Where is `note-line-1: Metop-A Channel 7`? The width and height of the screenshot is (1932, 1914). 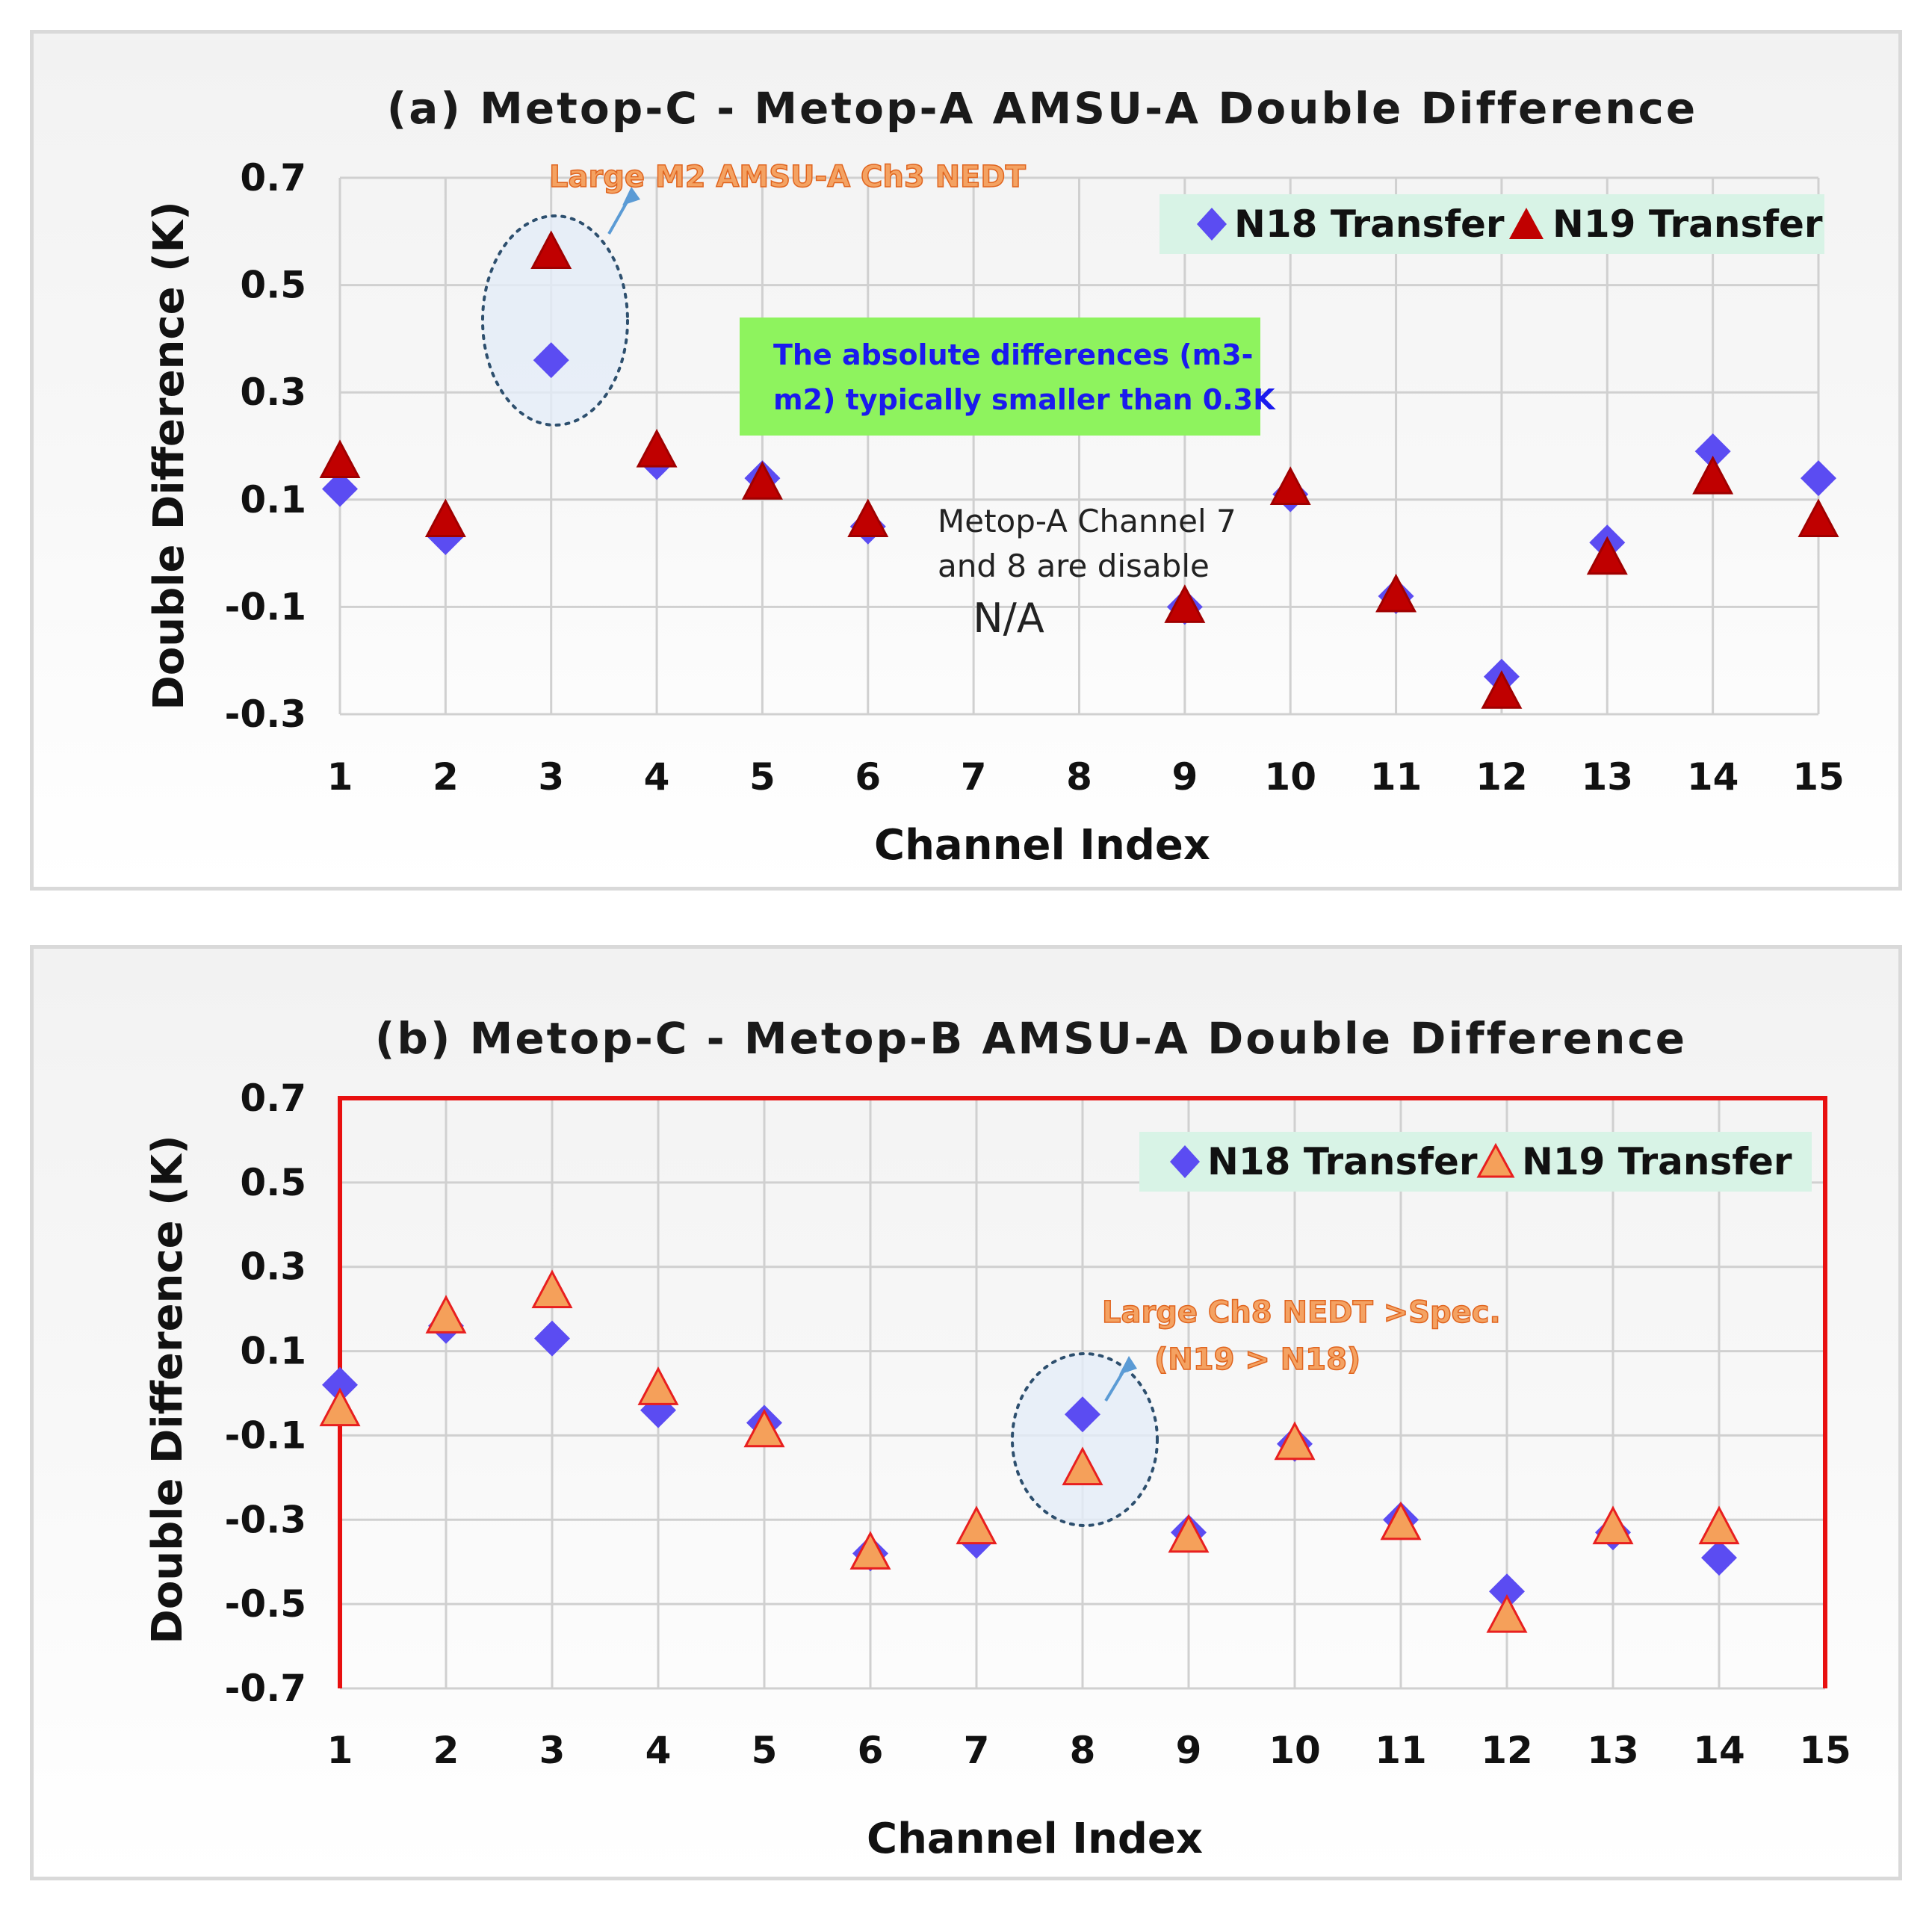 note-line-1: Metop-A Channel 7 is located at coordinates (1087, 521).